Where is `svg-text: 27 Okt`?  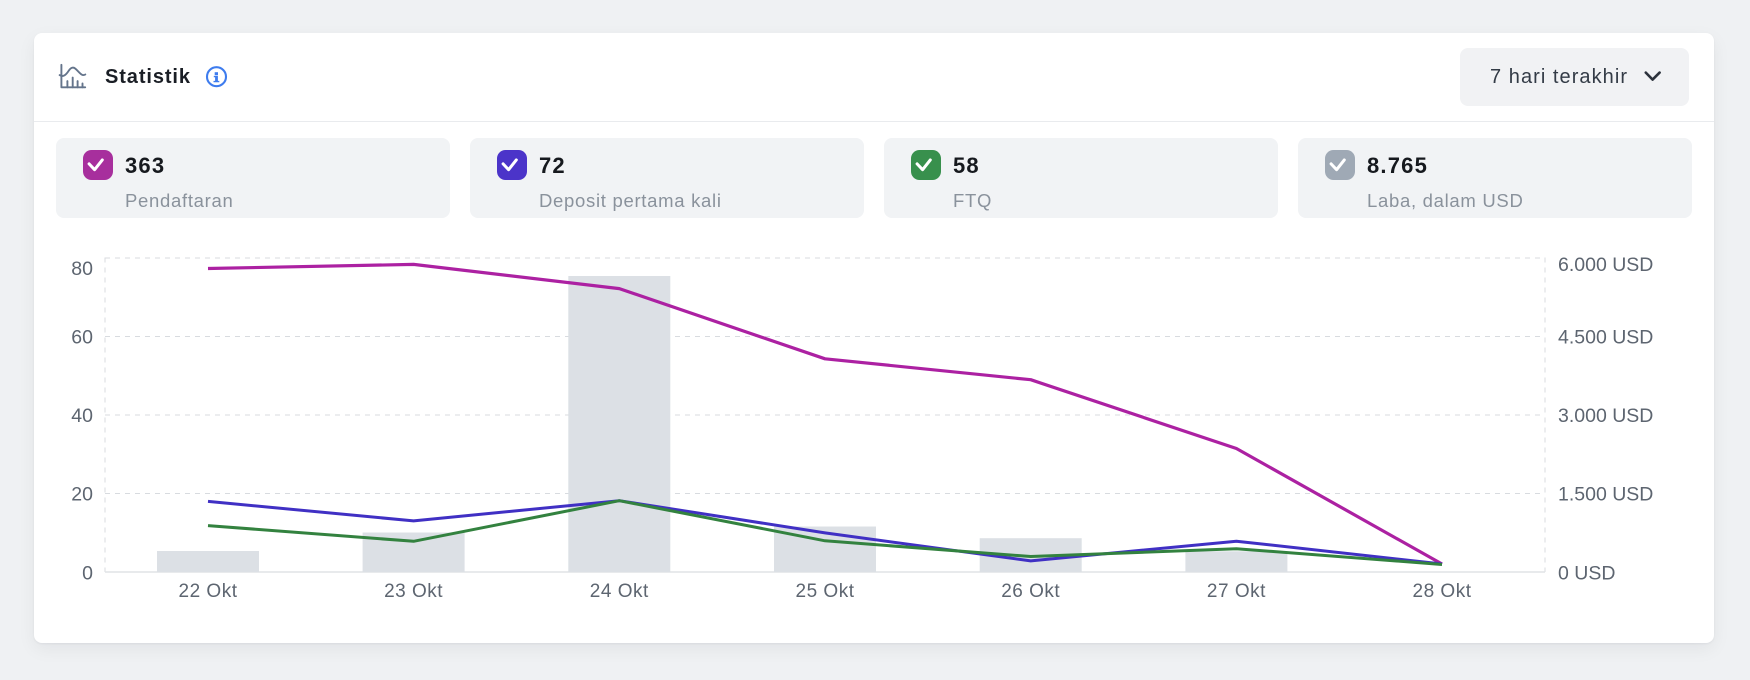
svg-text: 27 Okt is located at coordinates (1236, 591).